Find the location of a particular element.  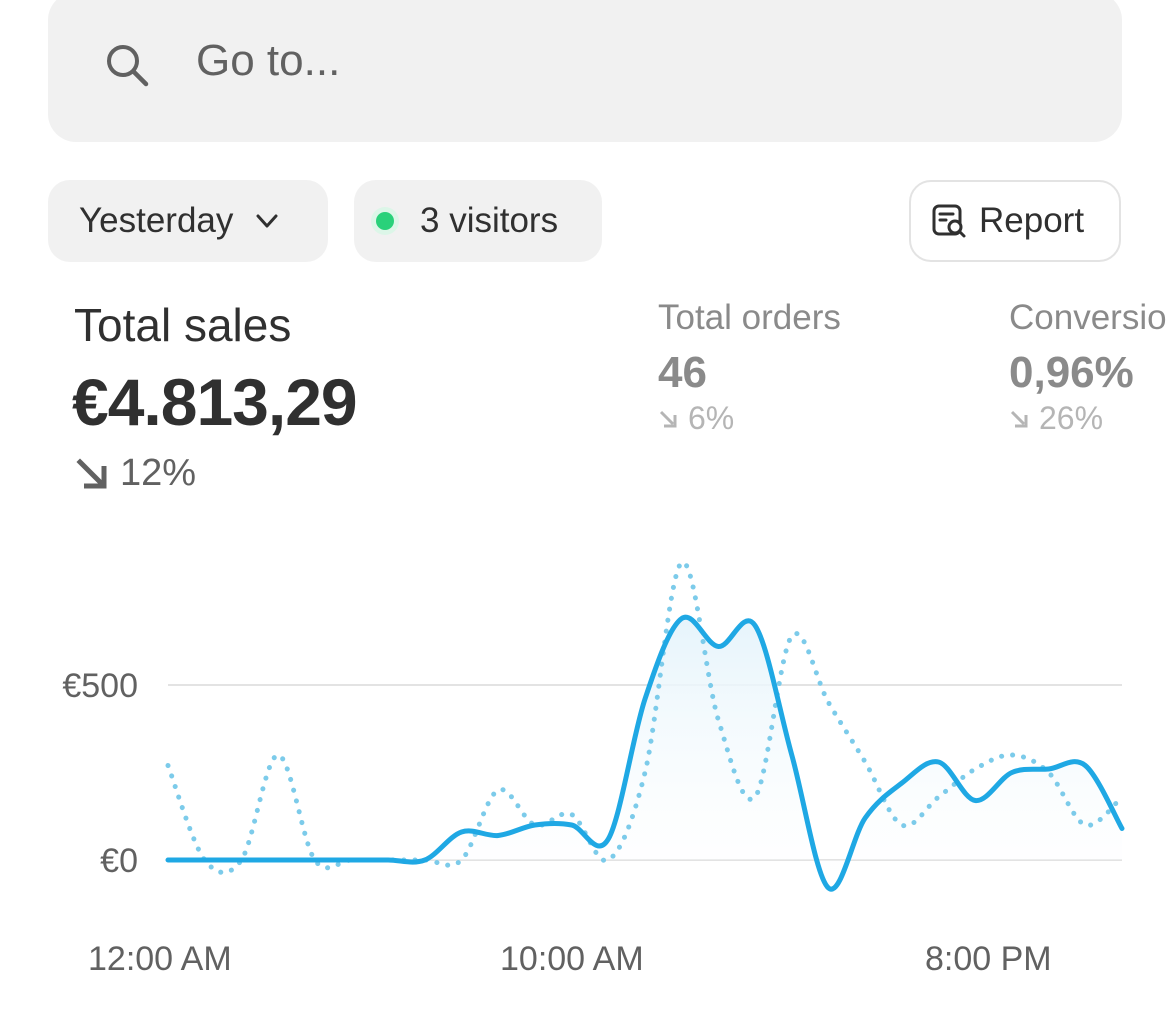

report-icon is located at coordinates (949, 221).